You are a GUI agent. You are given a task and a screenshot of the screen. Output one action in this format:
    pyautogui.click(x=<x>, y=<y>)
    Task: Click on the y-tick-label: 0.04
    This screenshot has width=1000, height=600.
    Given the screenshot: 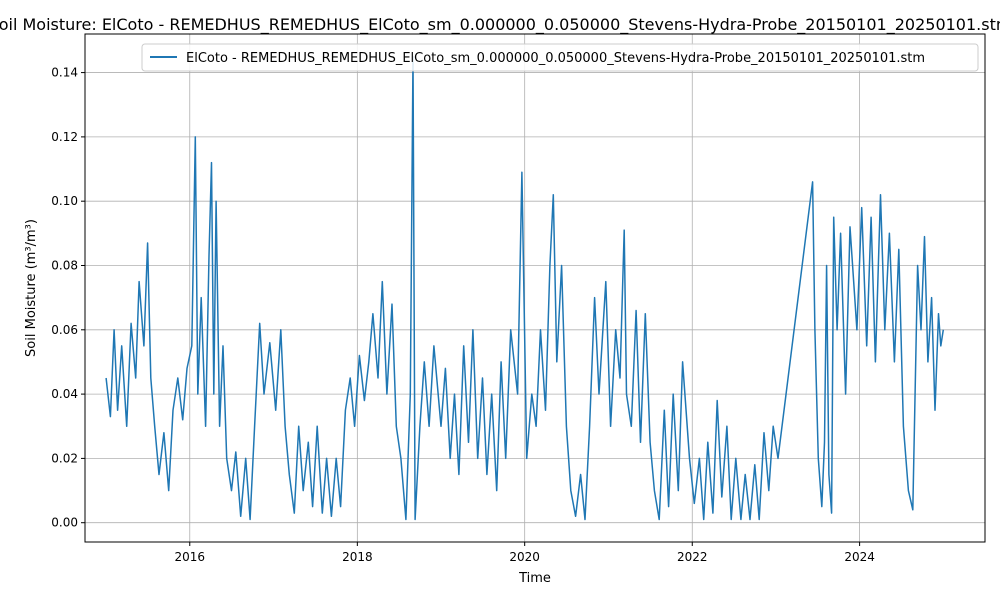 What is the action you would take?
    pyautogui.click(x=64, y=394)
    